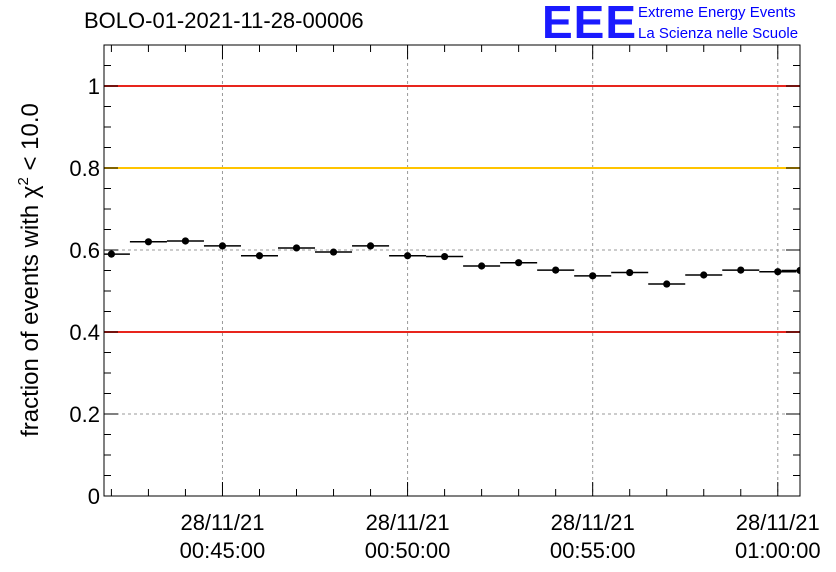 Image resolution: width=836 pixels, height=572 pixels. What do you see at coordinates (590, 24) in the screenshot?
I see `eee-logo-letters: EEE` at bounding box center [590, 24].